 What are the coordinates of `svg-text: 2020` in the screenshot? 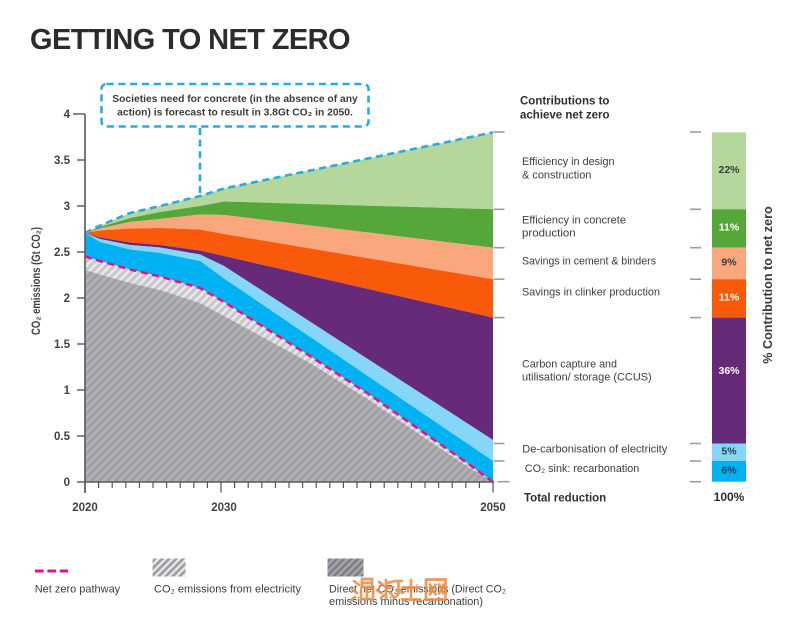 It's located at (85, 508).